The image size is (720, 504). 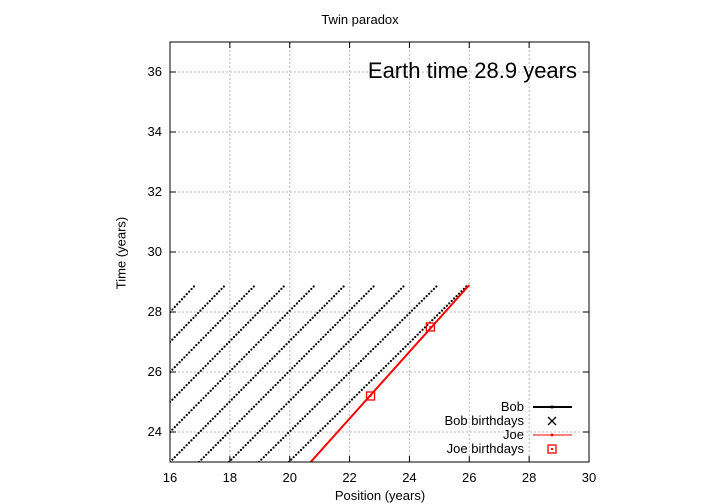 I want to click on joe-birthday-marker, so click(x=370, y=396).